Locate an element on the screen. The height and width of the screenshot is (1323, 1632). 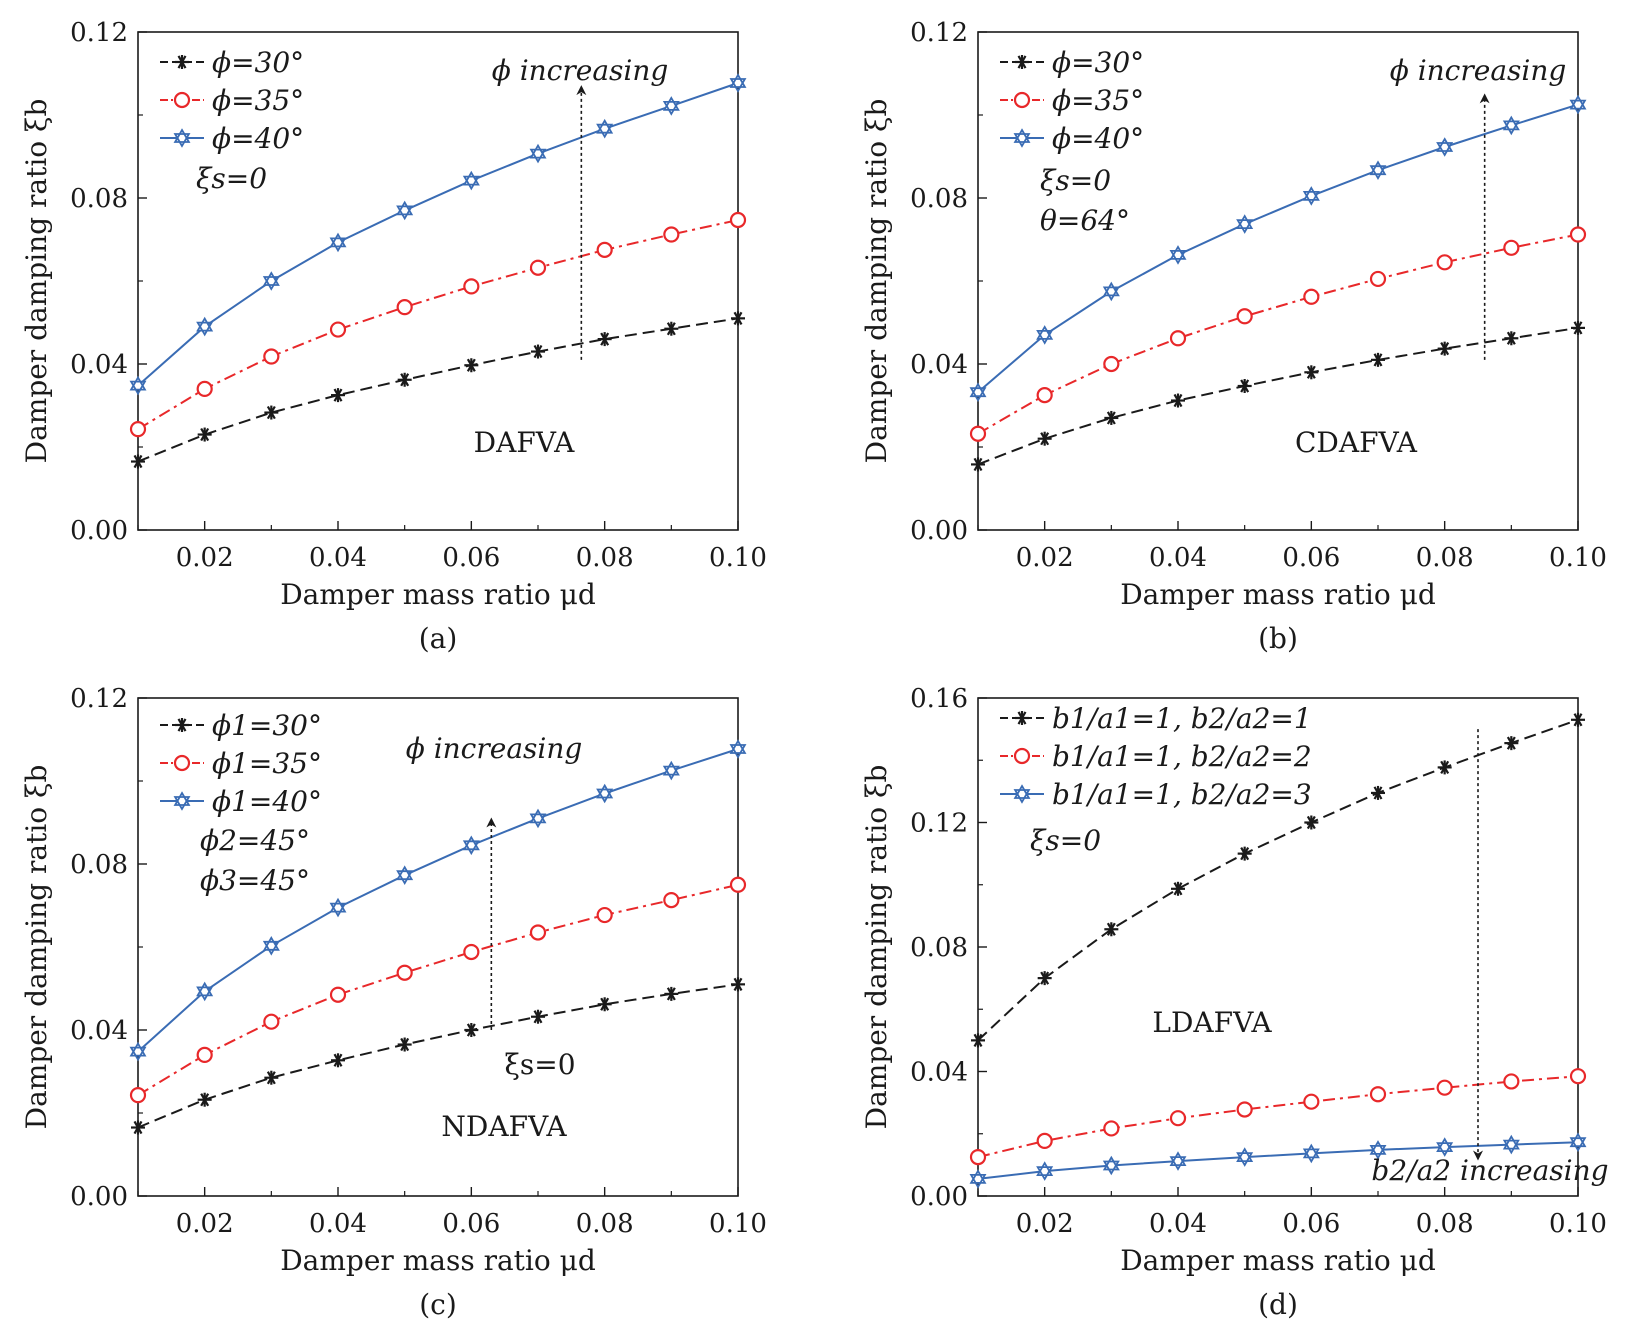
y-tick-label: 0.12 is located at coordinates (99, 33).